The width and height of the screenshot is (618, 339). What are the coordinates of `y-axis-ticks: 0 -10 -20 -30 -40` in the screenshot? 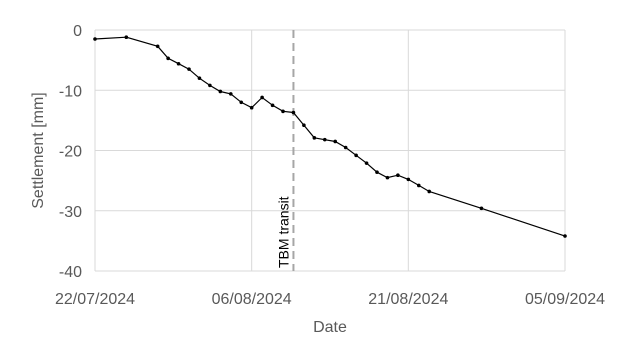 It's located at (70, 152).